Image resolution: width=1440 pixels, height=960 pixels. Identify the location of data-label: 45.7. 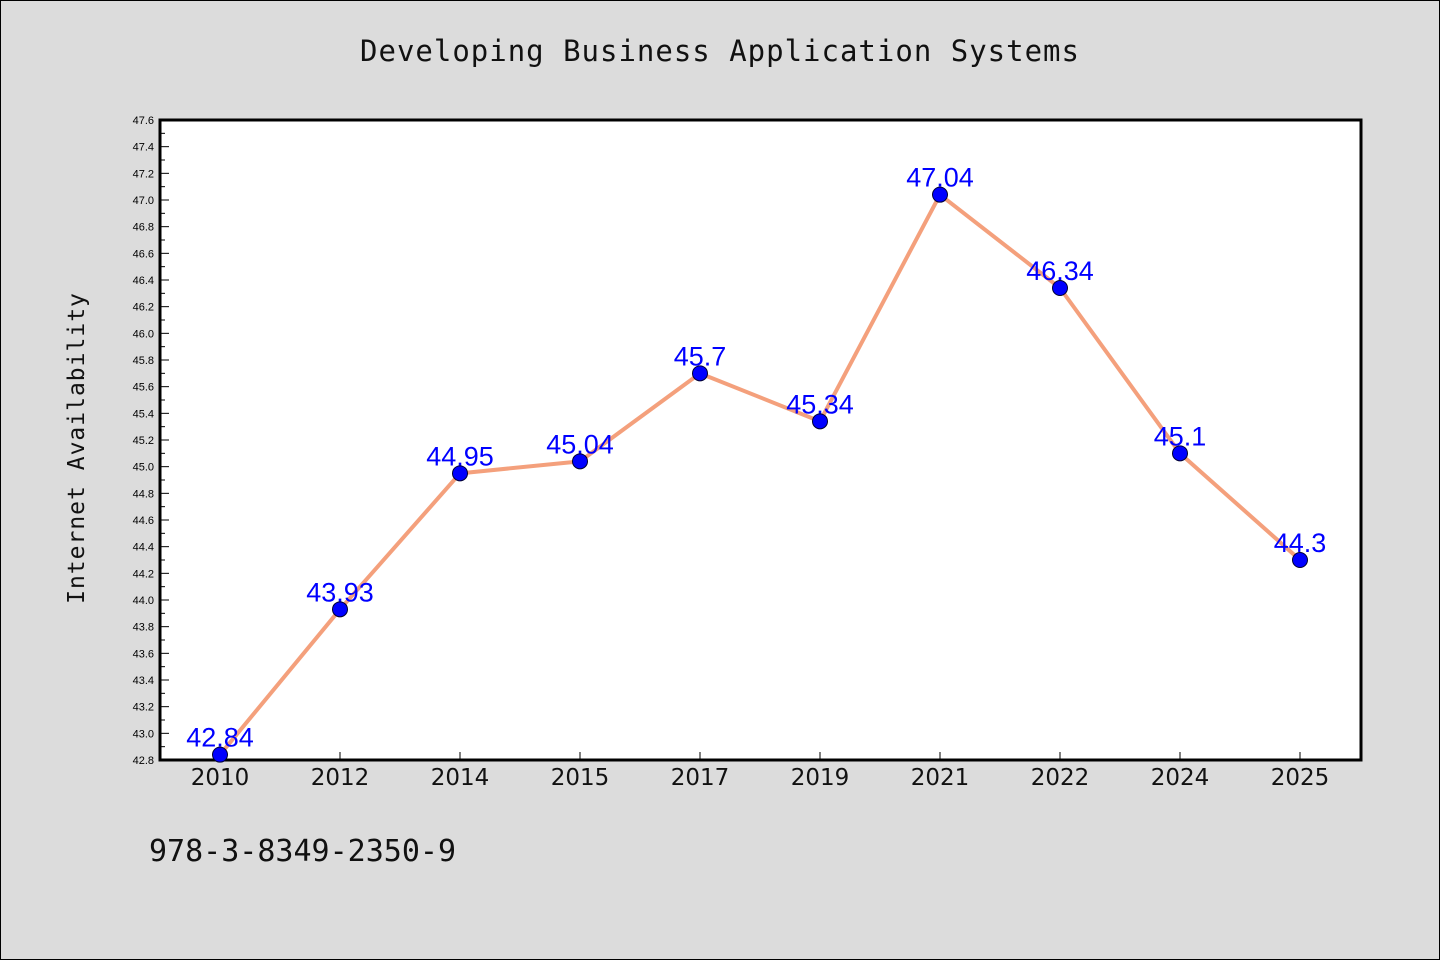
(700, 356).